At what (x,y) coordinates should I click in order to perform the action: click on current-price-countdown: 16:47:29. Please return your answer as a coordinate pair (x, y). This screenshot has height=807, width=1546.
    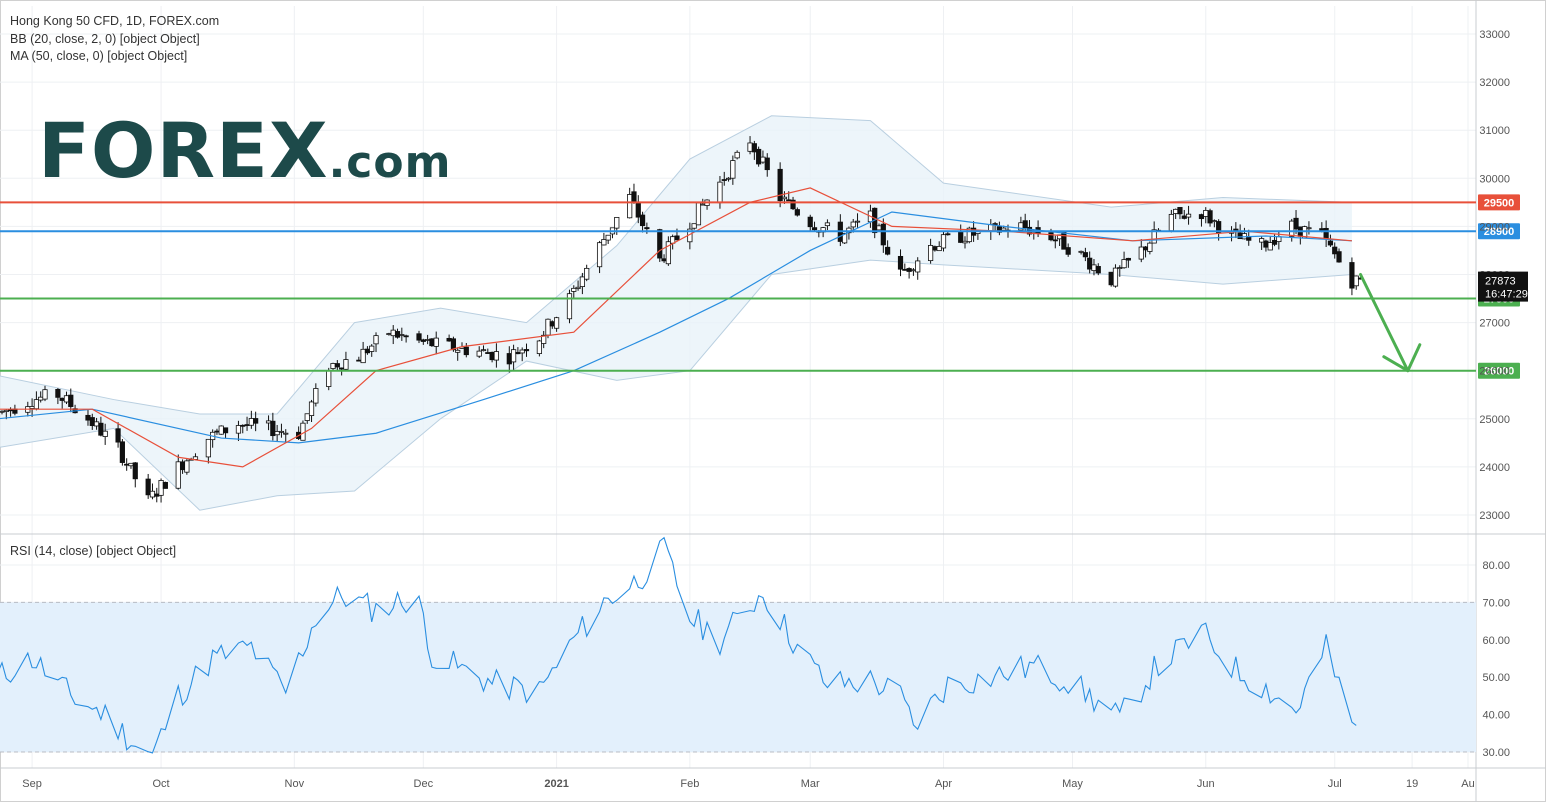
    Looking at the image, I should click on (1506, 295).